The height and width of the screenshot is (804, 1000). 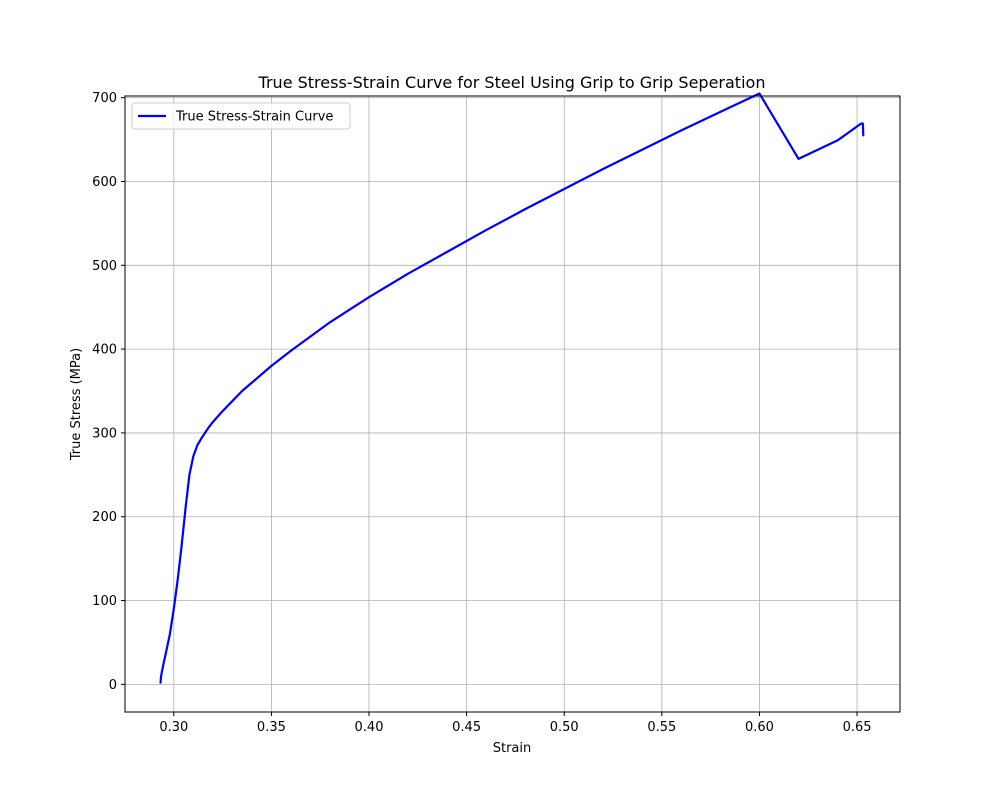 What do you see at coordinates (564, 727) in the screenshot?
I see `x-tick-label: 0.50` at bounding box center [564, 727].